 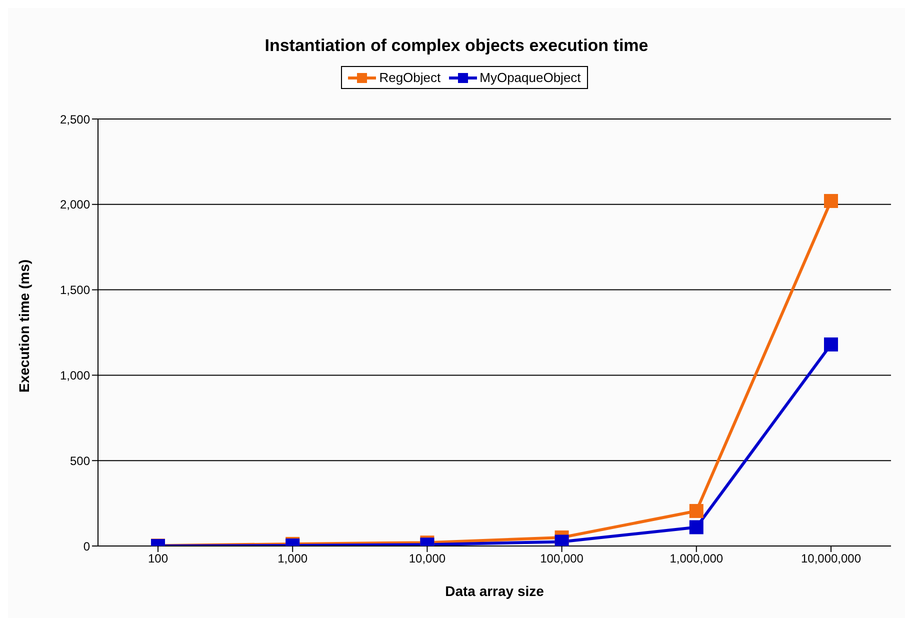 I want to click on y-tick-label: 0, so click(x=86, y=546).